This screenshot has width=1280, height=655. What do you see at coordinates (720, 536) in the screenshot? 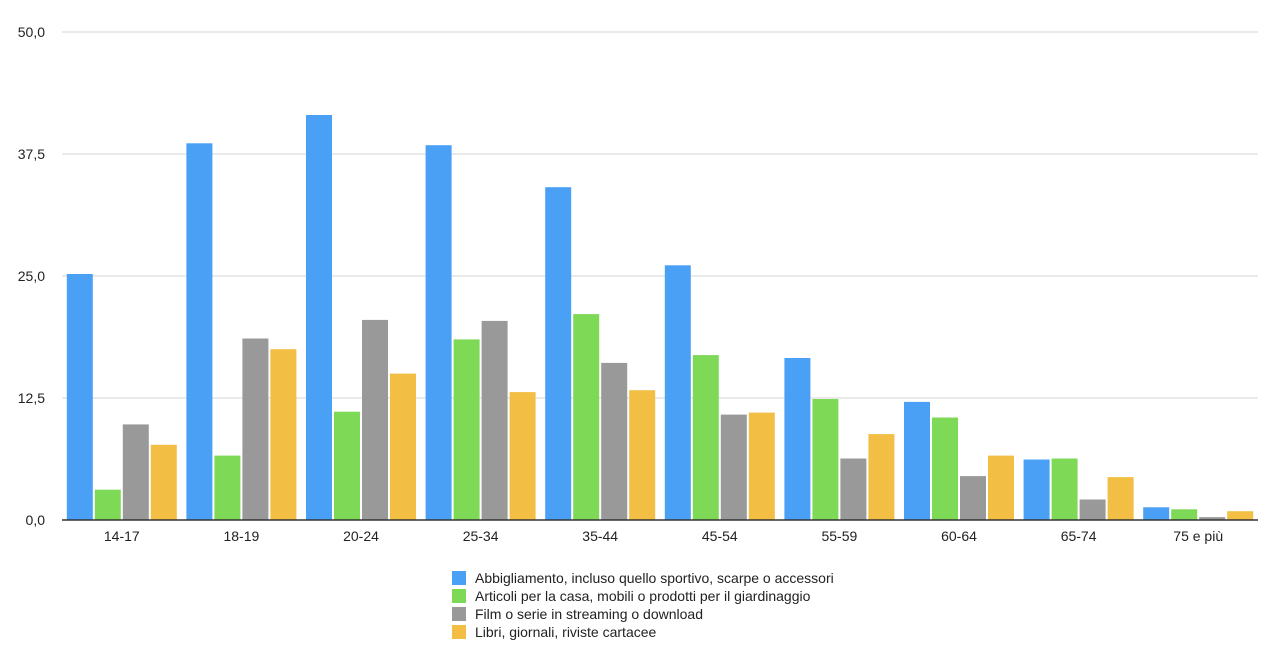
I see `x-tick-label: 45-54` at bounding box center [720, 536].